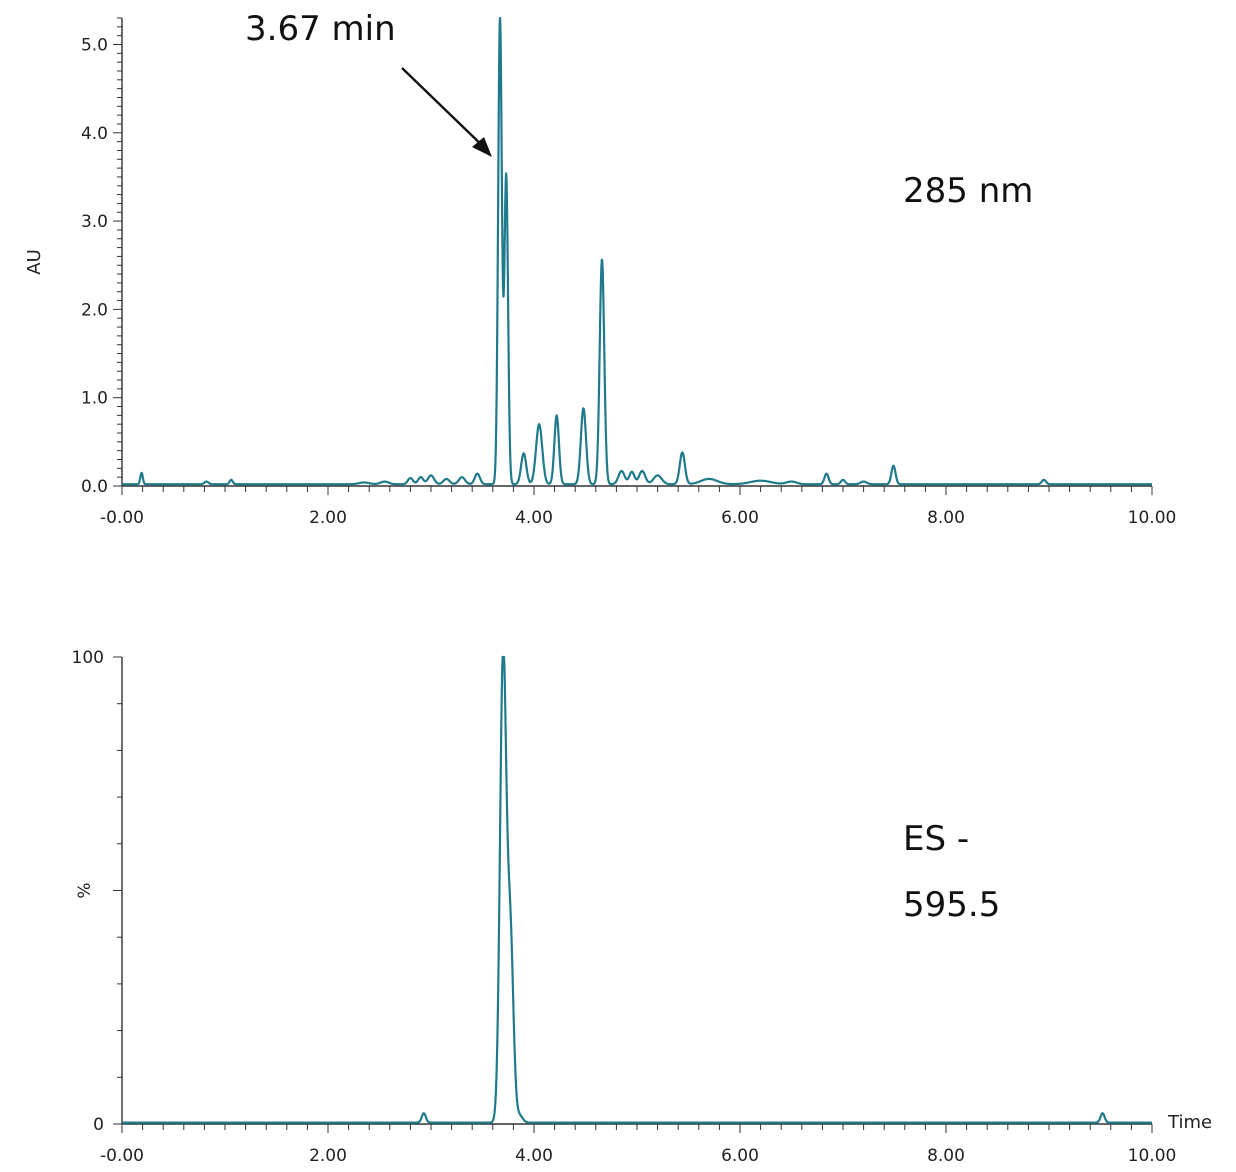 The image size is (1236, 1172). I want to click on top-y-tick-label: 2.0, so click(94, 310).